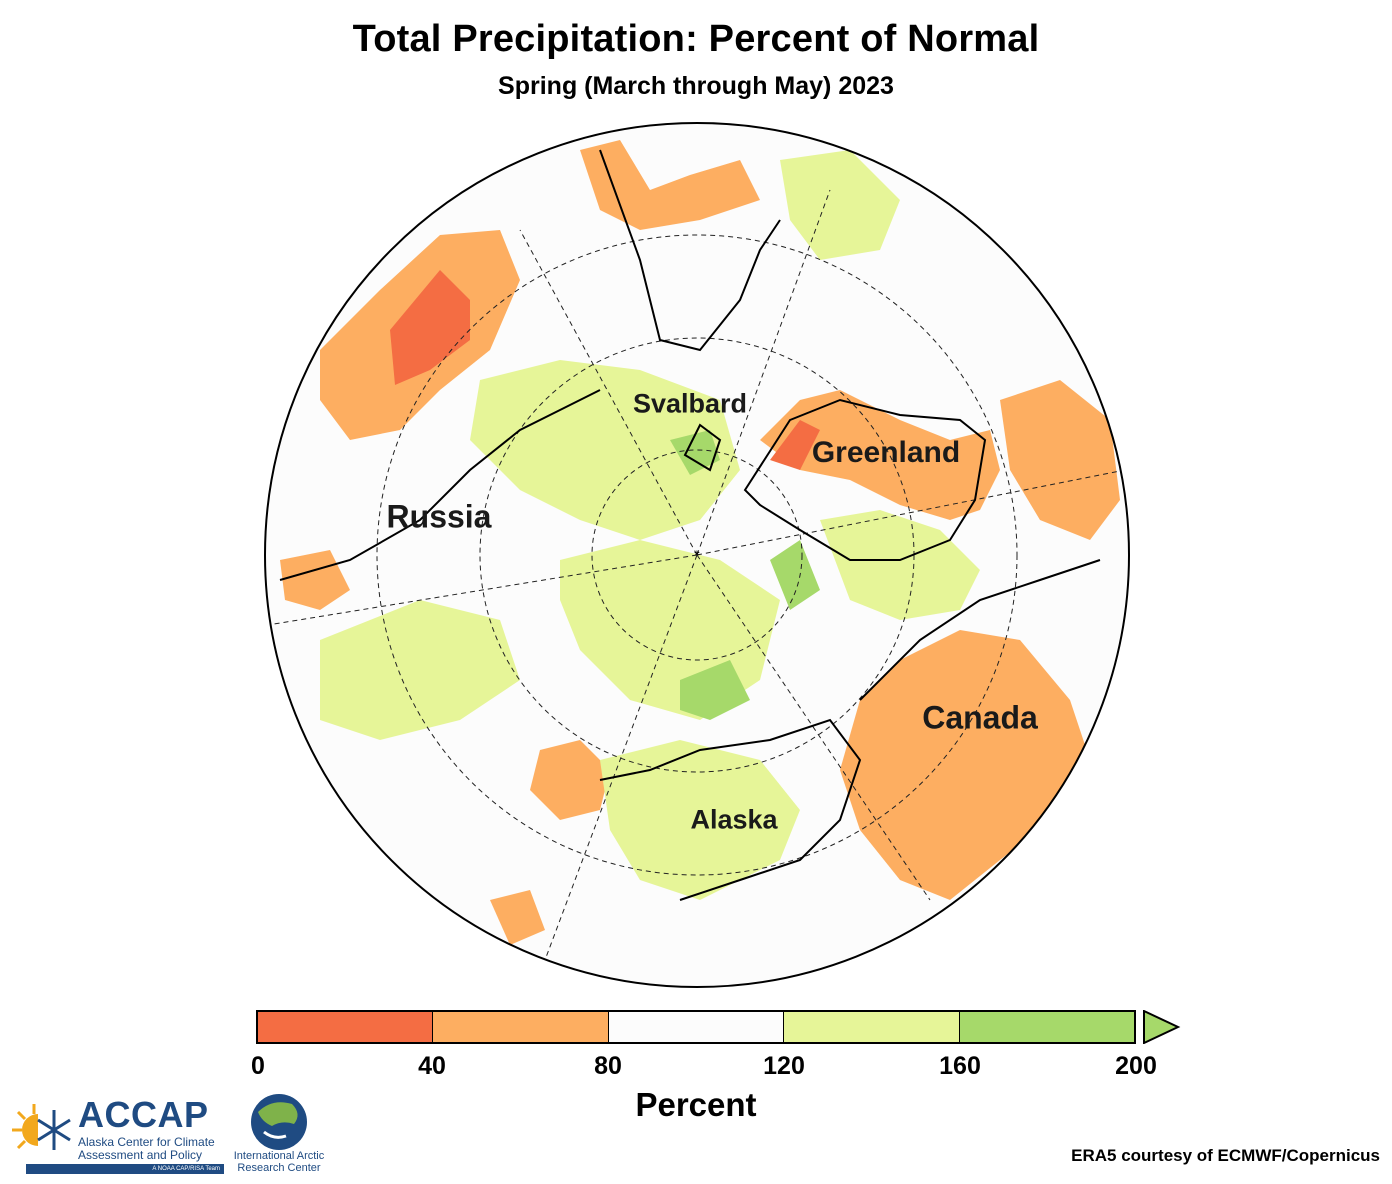 This screenshot has width=1392, height=1184. What do you see at coordinates (690, 250) in the screenshot?
I see `scandinavia-coast` at bounding box center [690, 250].